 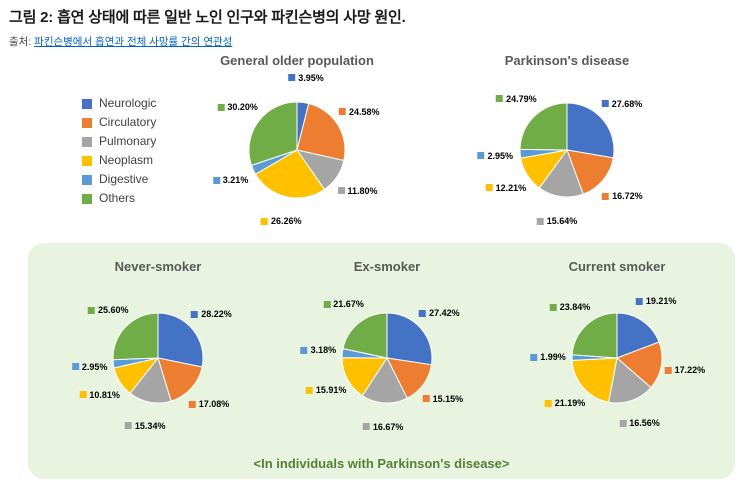 What do you see at coordinates (388, 426) in the screenshot?
I see `label-text: 16.67%` at bounding box center [388, 426].